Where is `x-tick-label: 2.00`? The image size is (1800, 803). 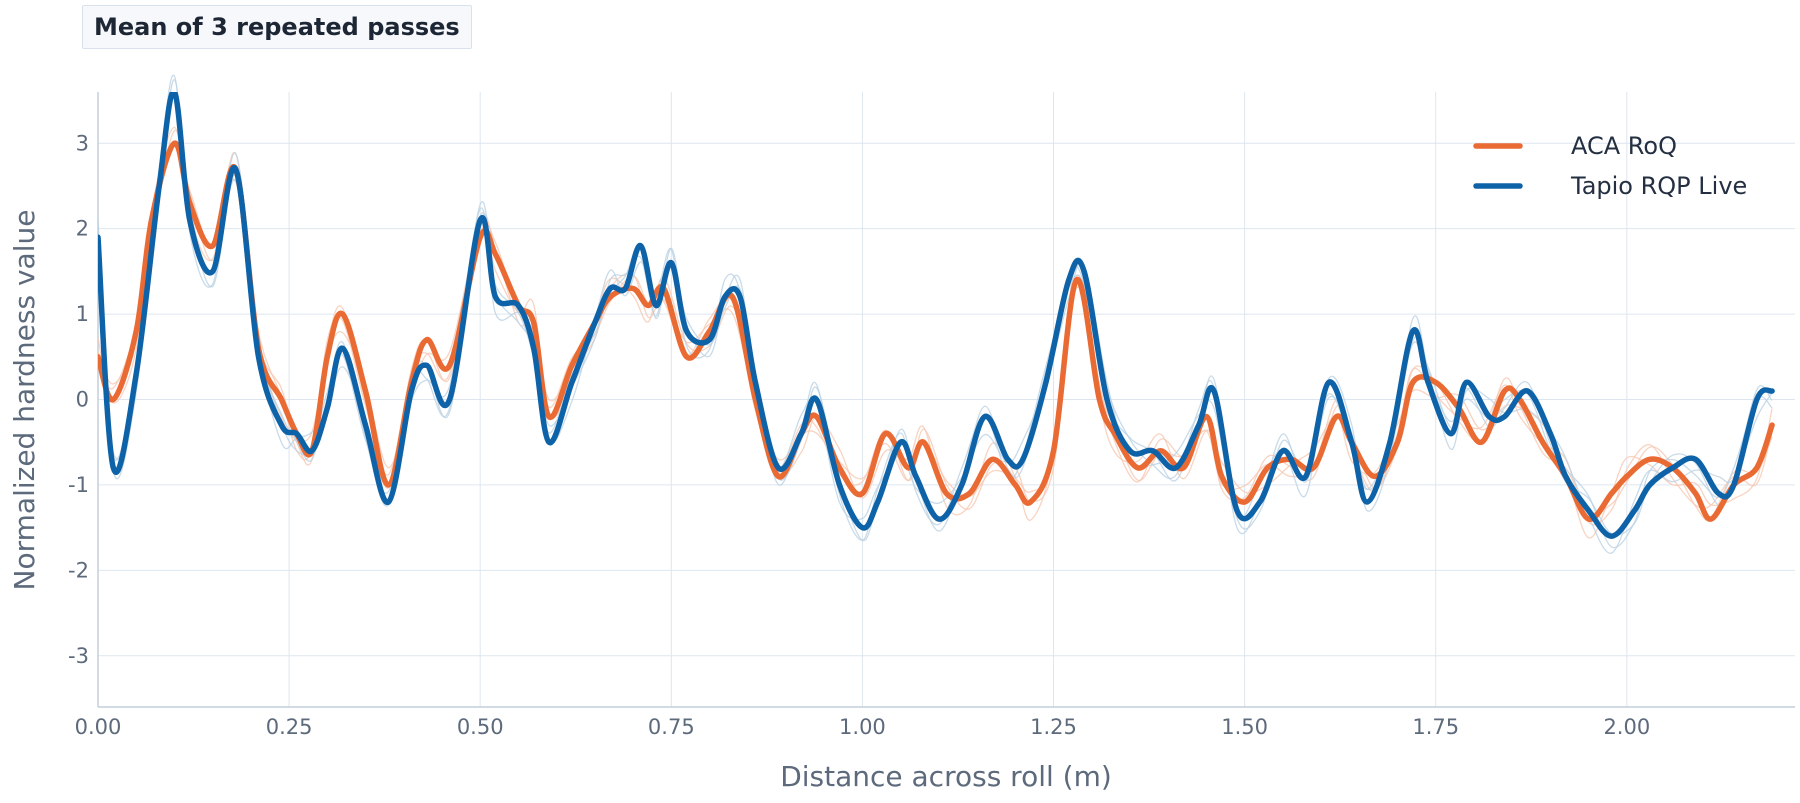
x-tick-label: 2.00 is located at coordinates (1626, 727).